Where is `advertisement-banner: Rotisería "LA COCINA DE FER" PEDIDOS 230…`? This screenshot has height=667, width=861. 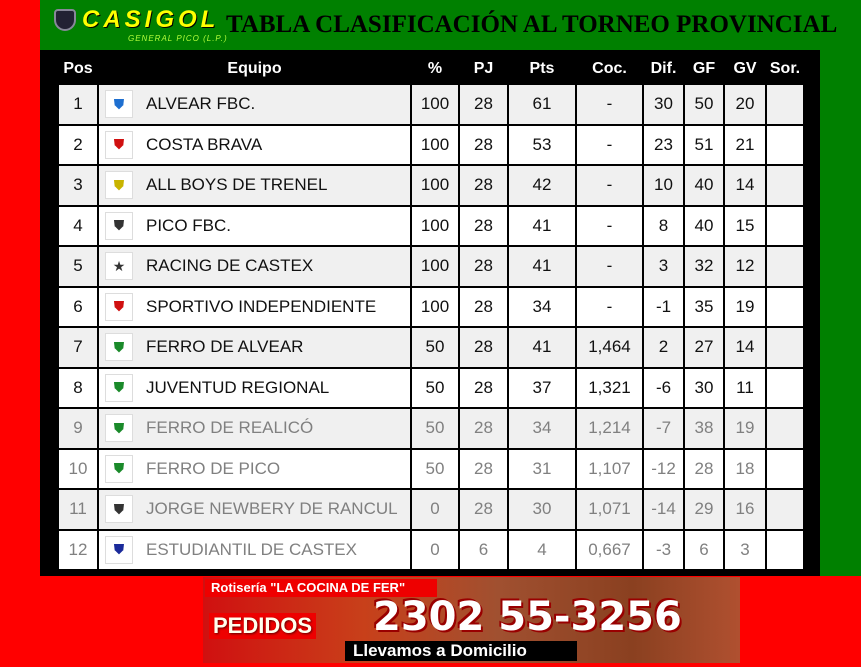 advertisement-banner: Rotisería "LA COCINA DE FER" PEDIDOS 230… is located at coordinates (471, 620).